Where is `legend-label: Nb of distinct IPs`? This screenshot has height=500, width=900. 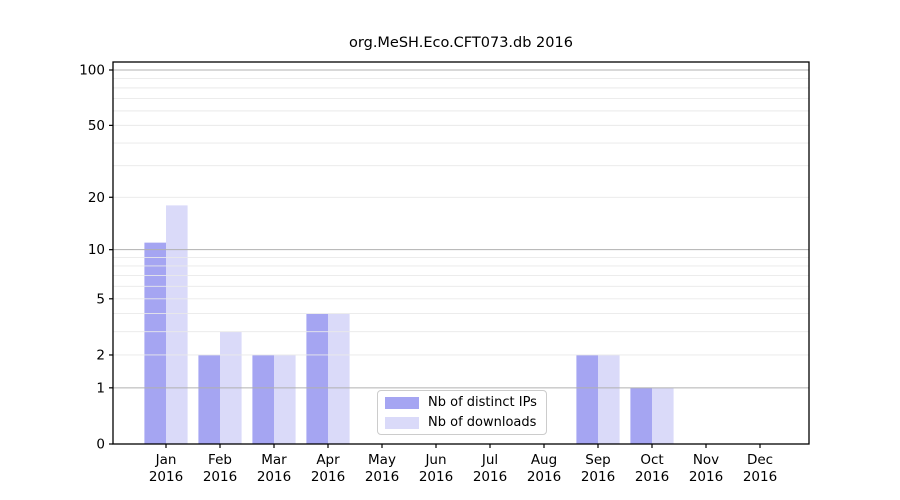
legend-label: Nb of distinct IPs is located at coordinates (482, 402).